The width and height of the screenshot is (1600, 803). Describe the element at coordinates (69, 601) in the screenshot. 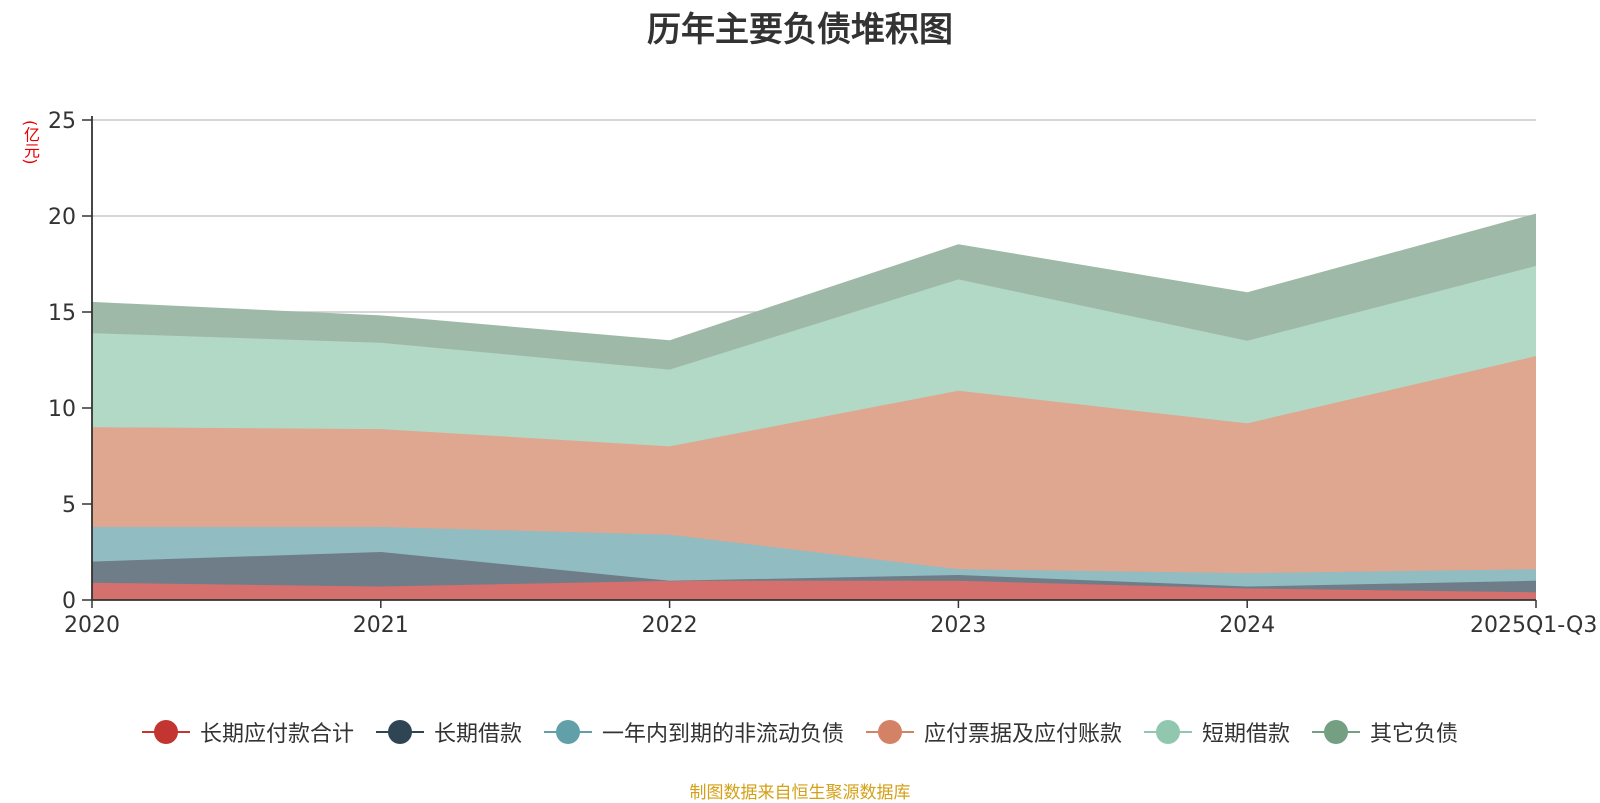

I see `y-tick-label-0: 0` at that location.